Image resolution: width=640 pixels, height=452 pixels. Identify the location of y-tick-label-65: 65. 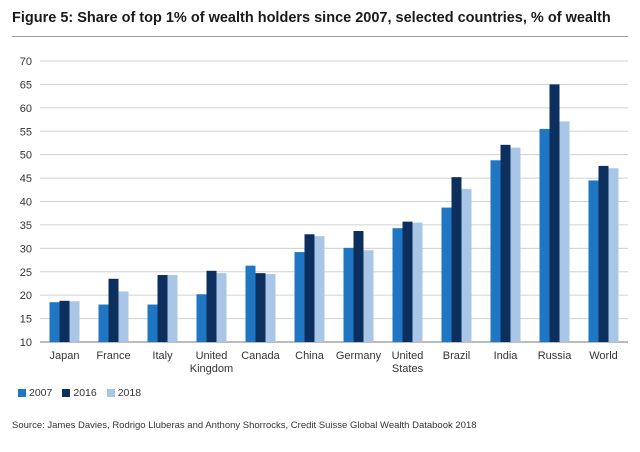
(26, 85).